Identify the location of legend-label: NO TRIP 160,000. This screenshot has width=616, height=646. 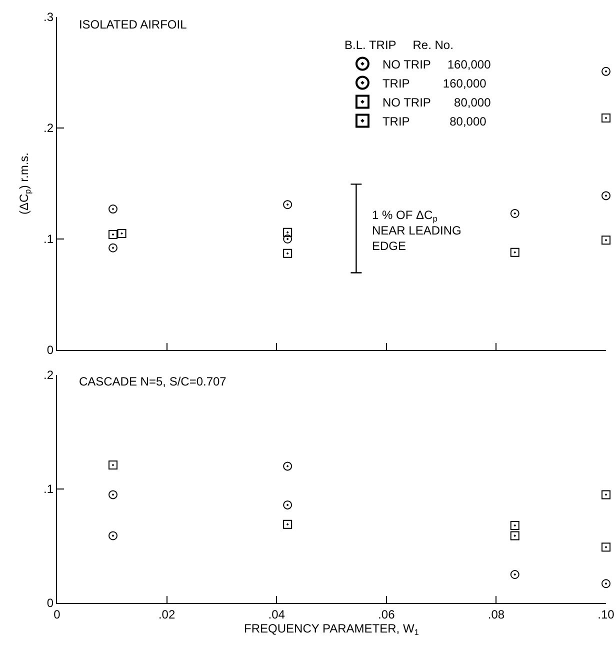
(437, 64).